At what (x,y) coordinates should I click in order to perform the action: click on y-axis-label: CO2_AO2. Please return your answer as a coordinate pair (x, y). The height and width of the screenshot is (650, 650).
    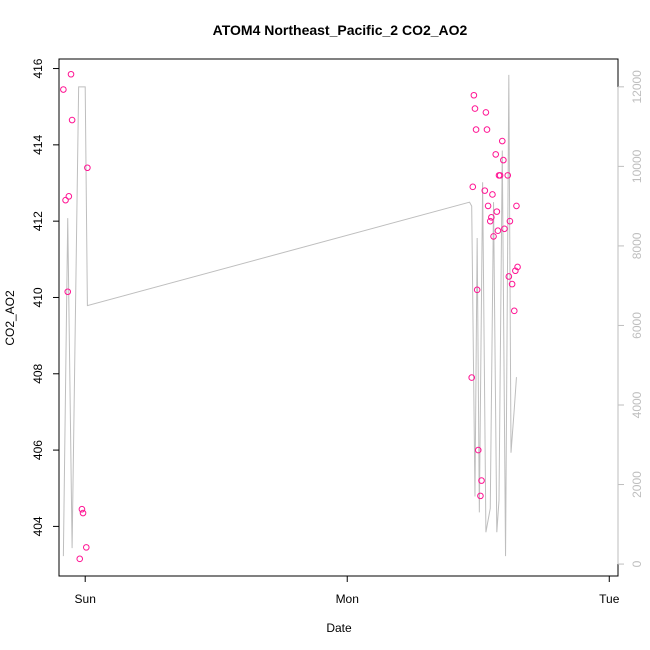
    Looking at the image, I should click on (10, 318).